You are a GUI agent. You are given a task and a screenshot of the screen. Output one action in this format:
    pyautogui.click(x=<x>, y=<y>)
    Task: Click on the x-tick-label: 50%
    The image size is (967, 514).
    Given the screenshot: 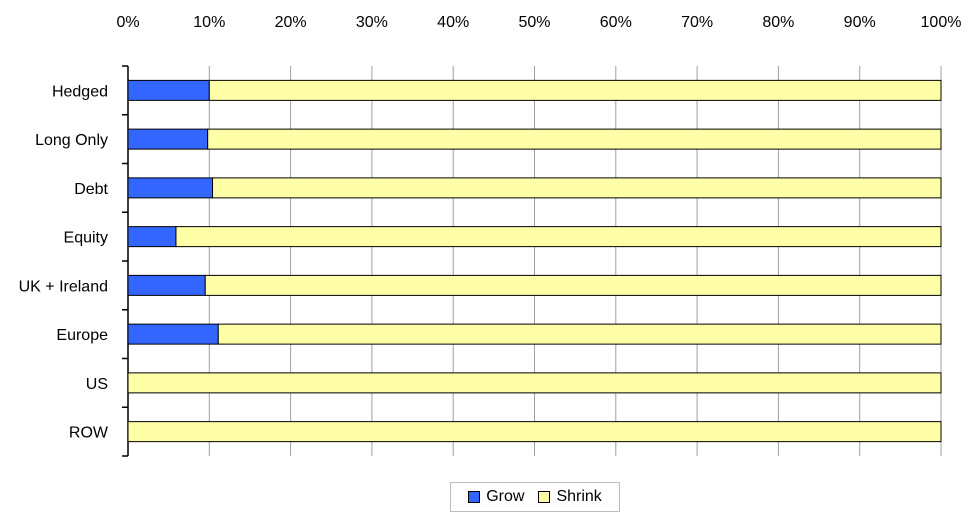 What is the action you would take?
    pyautogui.click(x=534, y=22)
    